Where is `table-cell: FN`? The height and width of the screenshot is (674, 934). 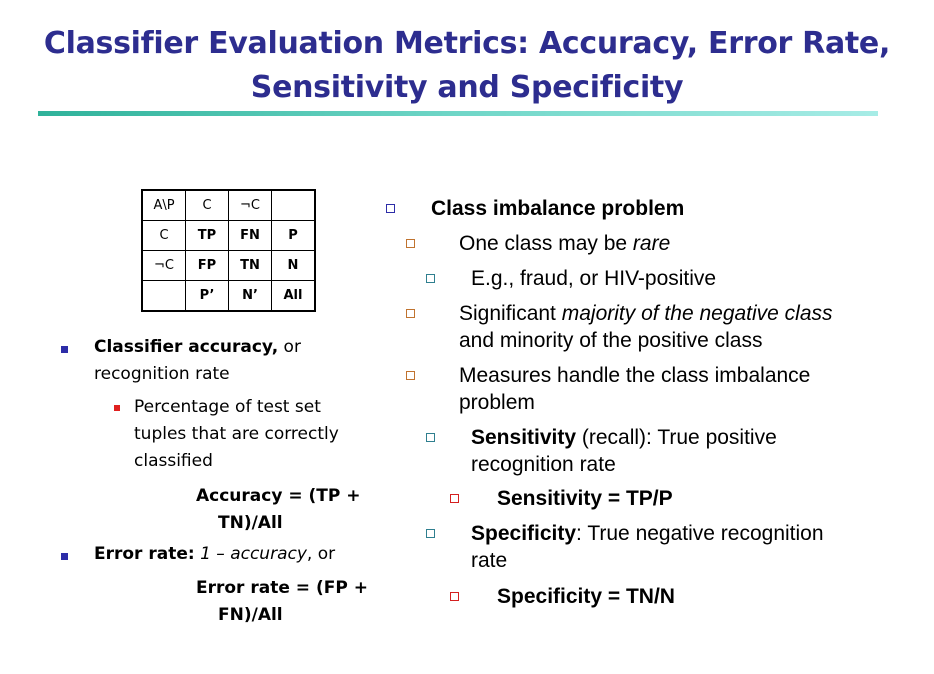 table-cell: FN is located at coordinates (250, 235).